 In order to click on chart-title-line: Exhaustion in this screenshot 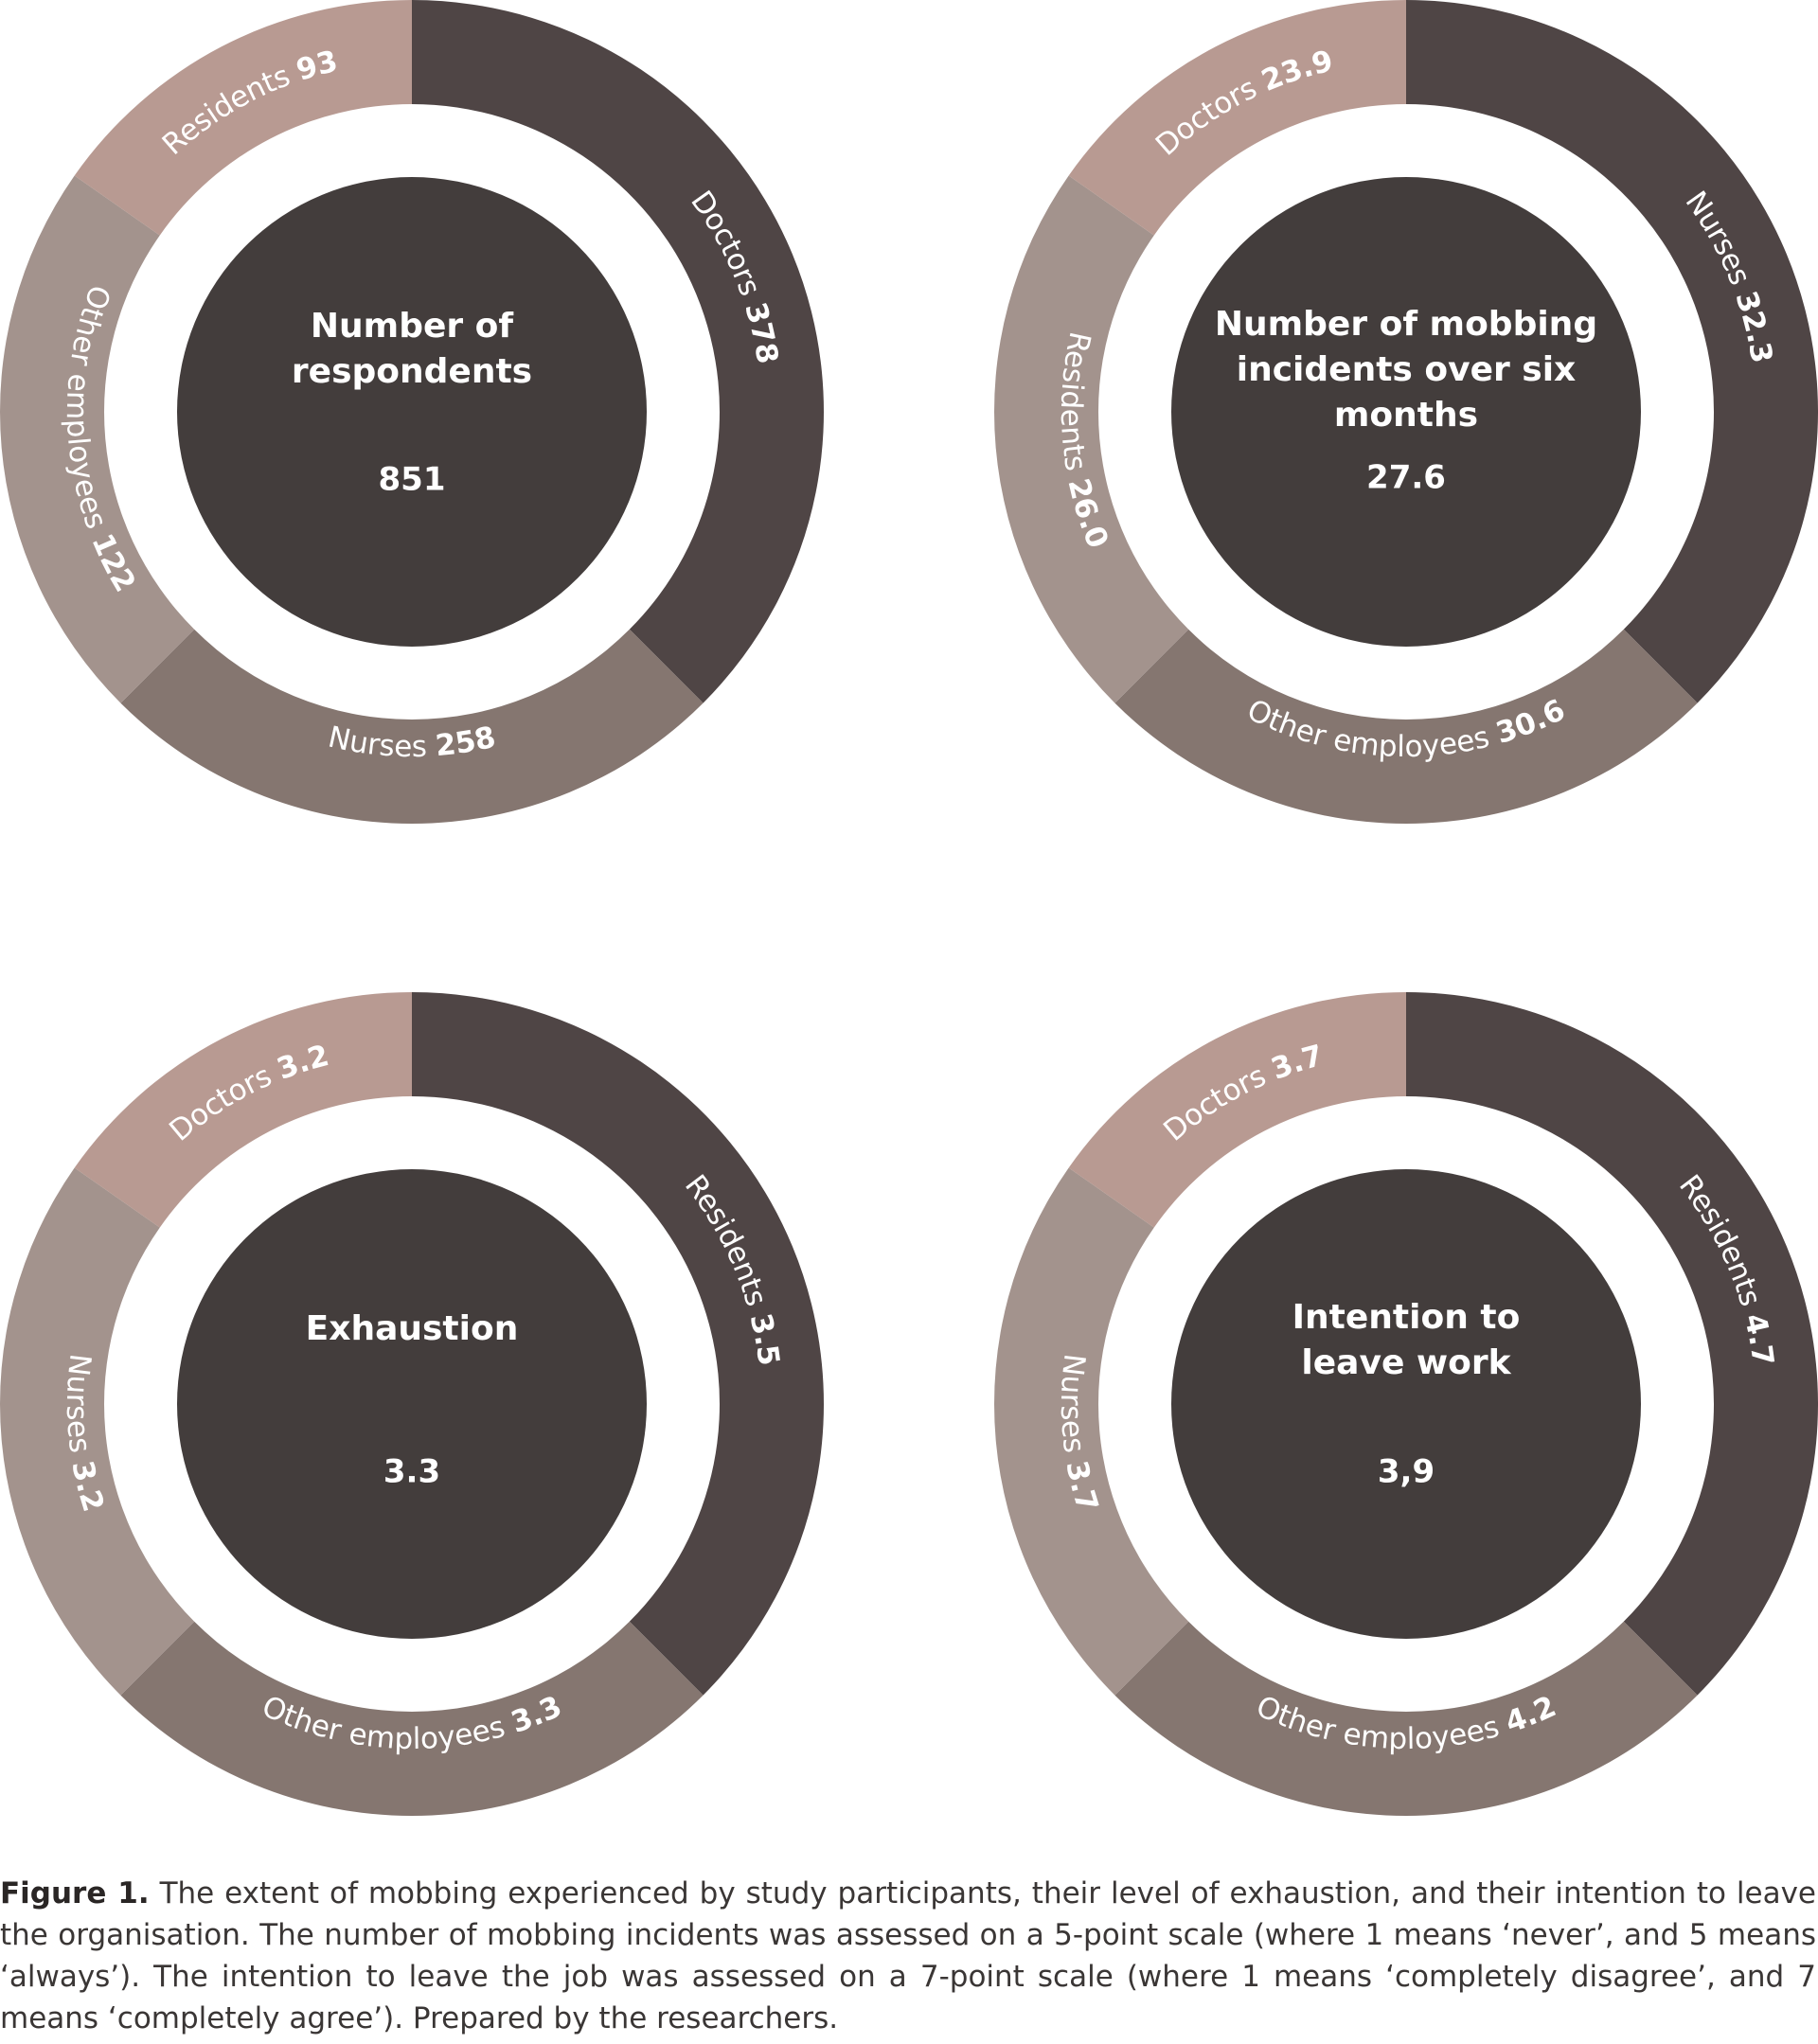, I will do `click(412, 1328)`.